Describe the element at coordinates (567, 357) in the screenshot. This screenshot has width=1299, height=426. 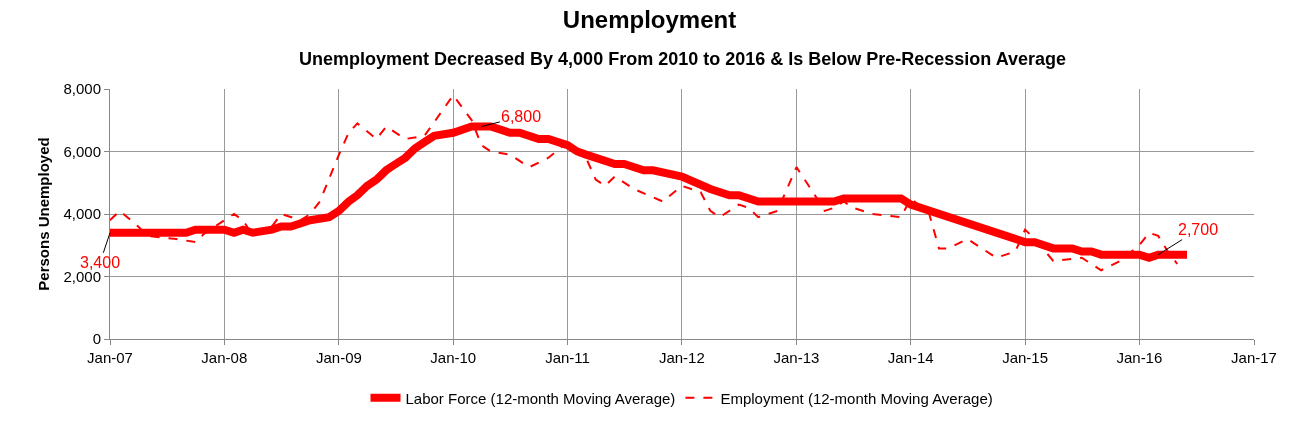
I see `x-tick-label: Jan-11` at that location.